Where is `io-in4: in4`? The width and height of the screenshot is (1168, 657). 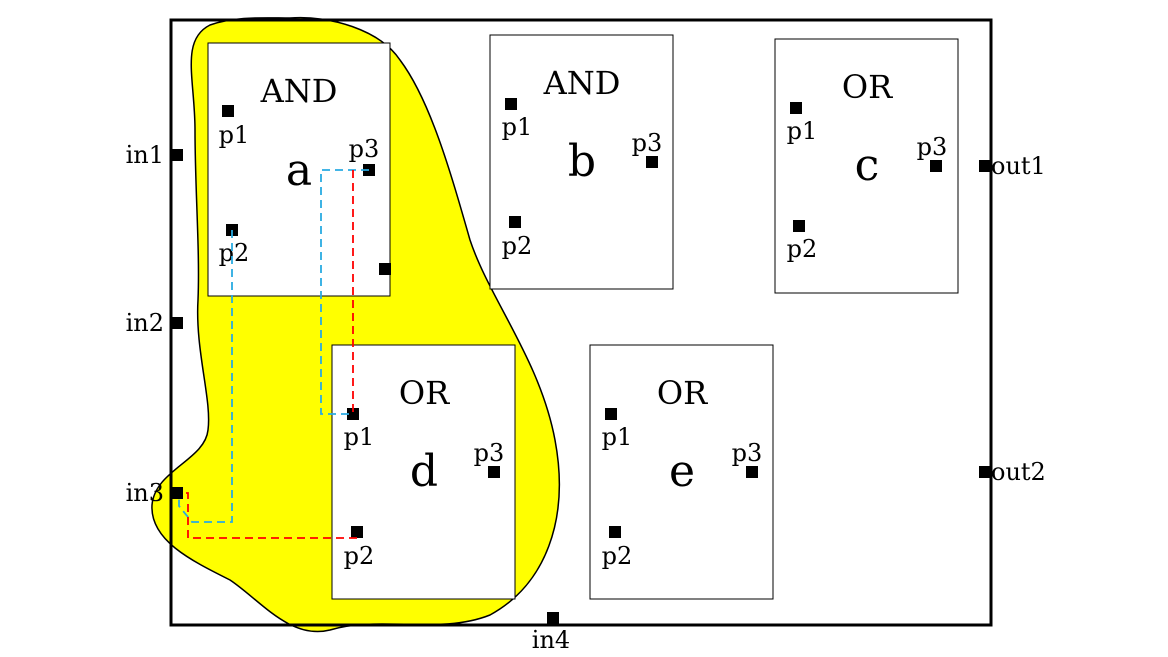
io-in4: in4 is located at coordinates (551, 633).